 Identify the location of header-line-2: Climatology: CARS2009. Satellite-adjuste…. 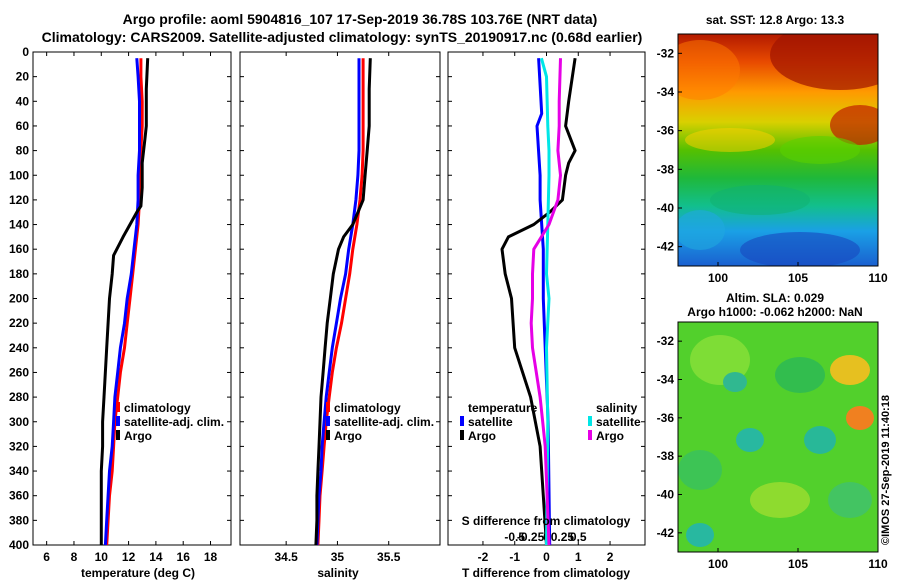
(342, 37).